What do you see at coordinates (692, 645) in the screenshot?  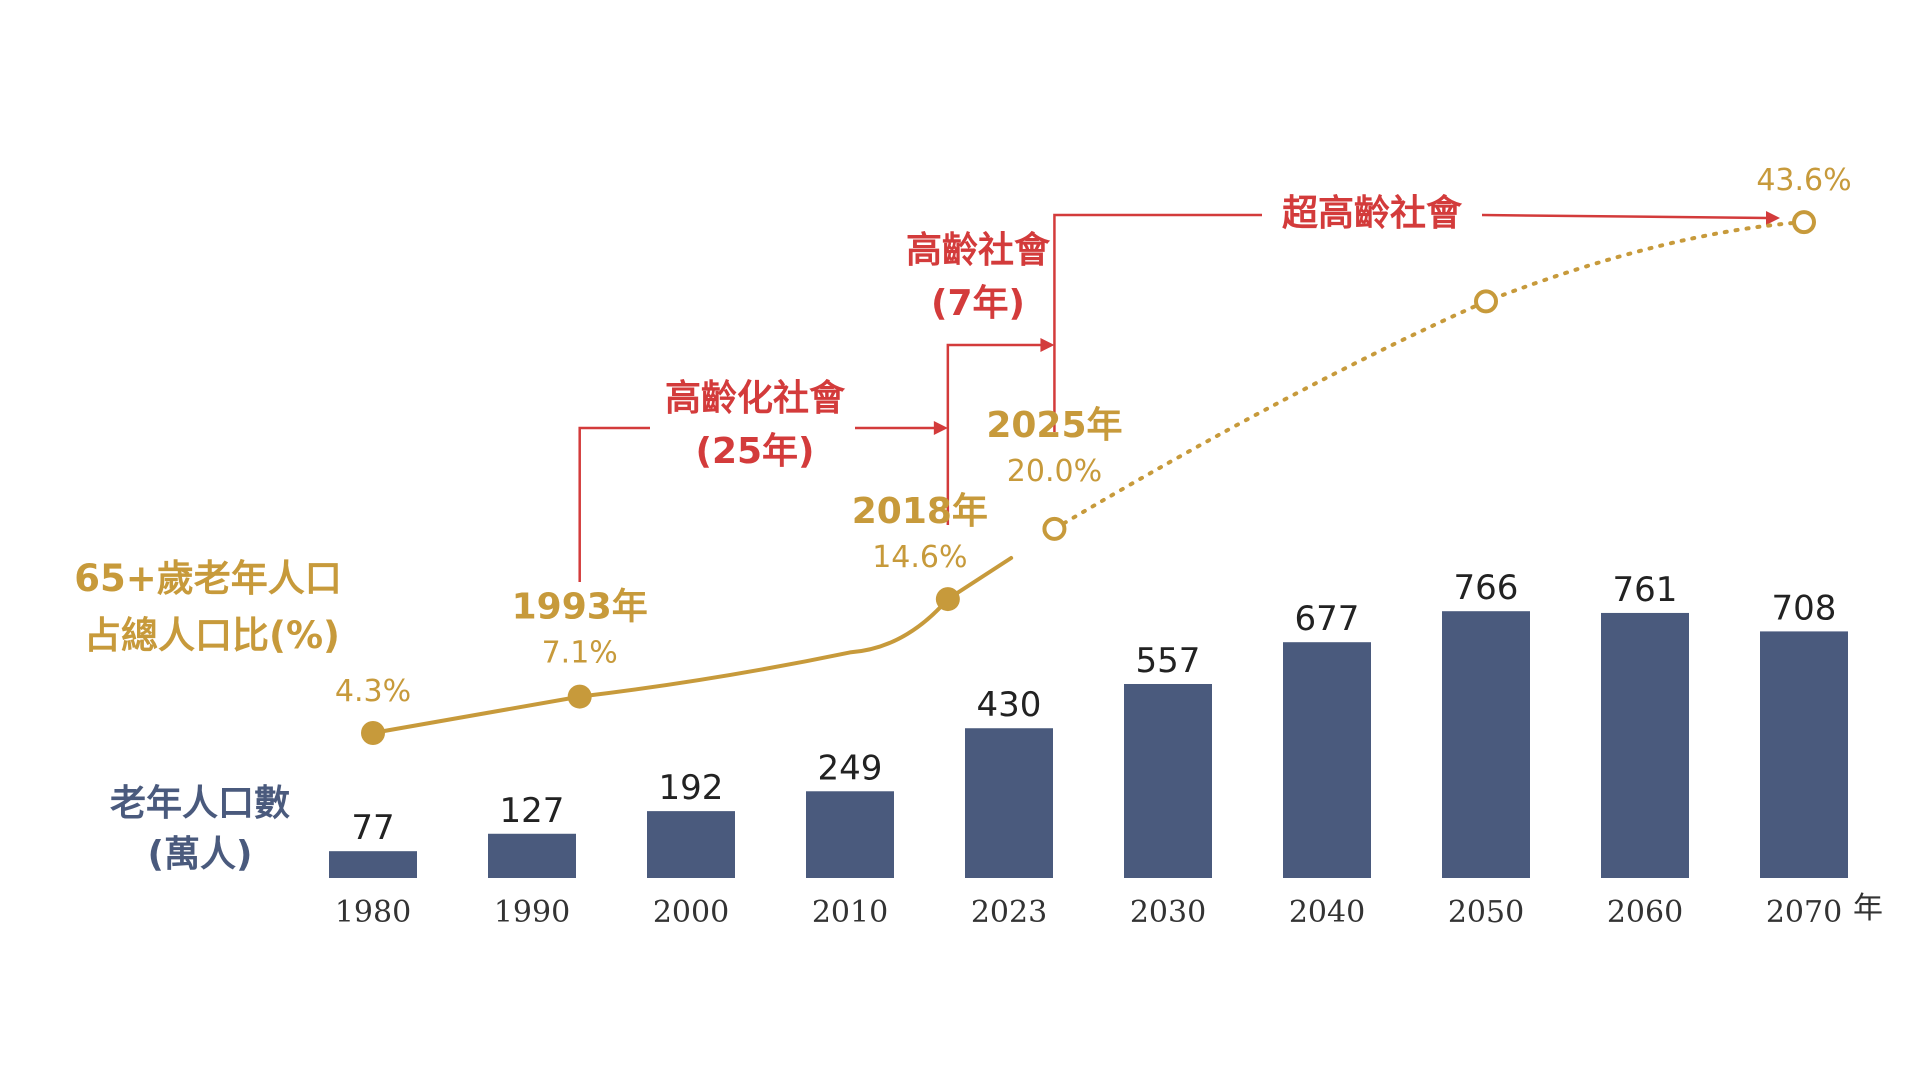 I see `ratio-line-observed` at bounding box center [692, 645].